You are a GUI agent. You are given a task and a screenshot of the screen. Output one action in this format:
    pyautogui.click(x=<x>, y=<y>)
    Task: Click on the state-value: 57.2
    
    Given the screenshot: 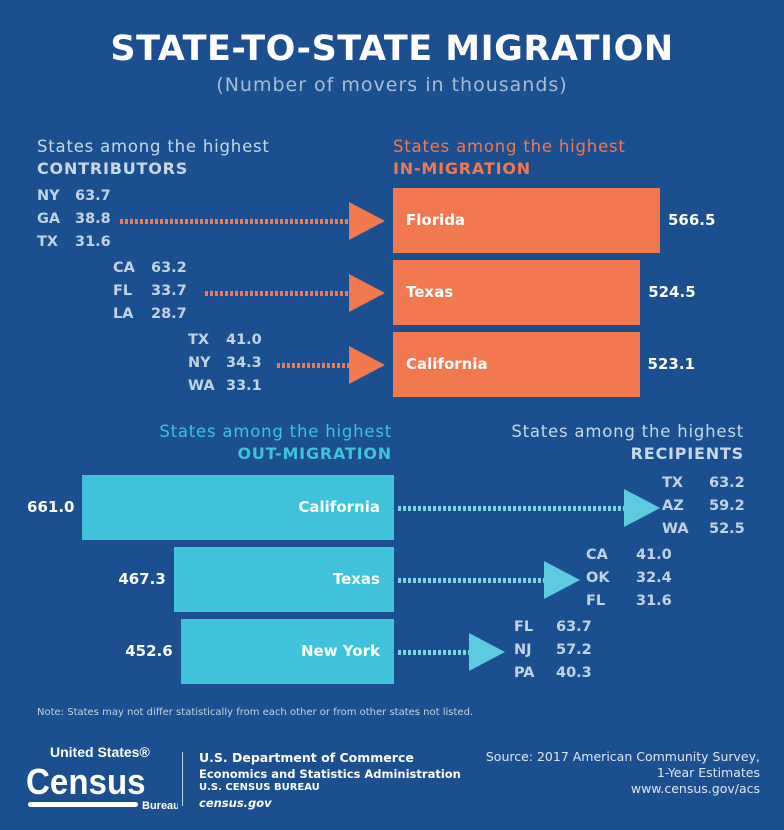 What is the action you would take?
    pyautogui.click(x=574, y=650)
    